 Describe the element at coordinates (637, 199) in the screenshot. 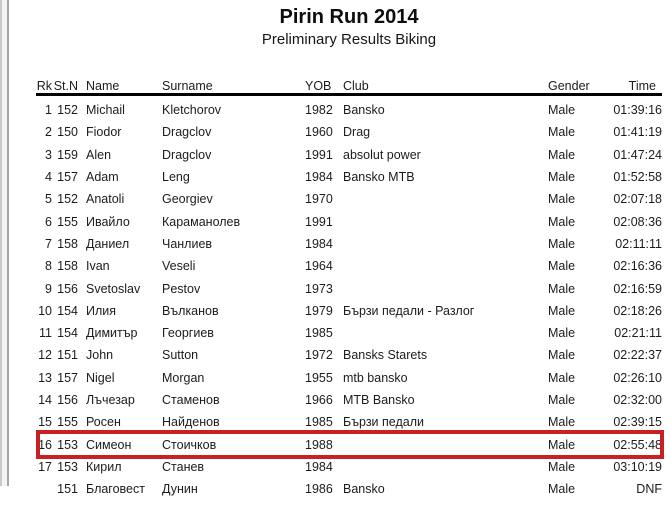

I see `cell-time: 02:07:18` at that location.